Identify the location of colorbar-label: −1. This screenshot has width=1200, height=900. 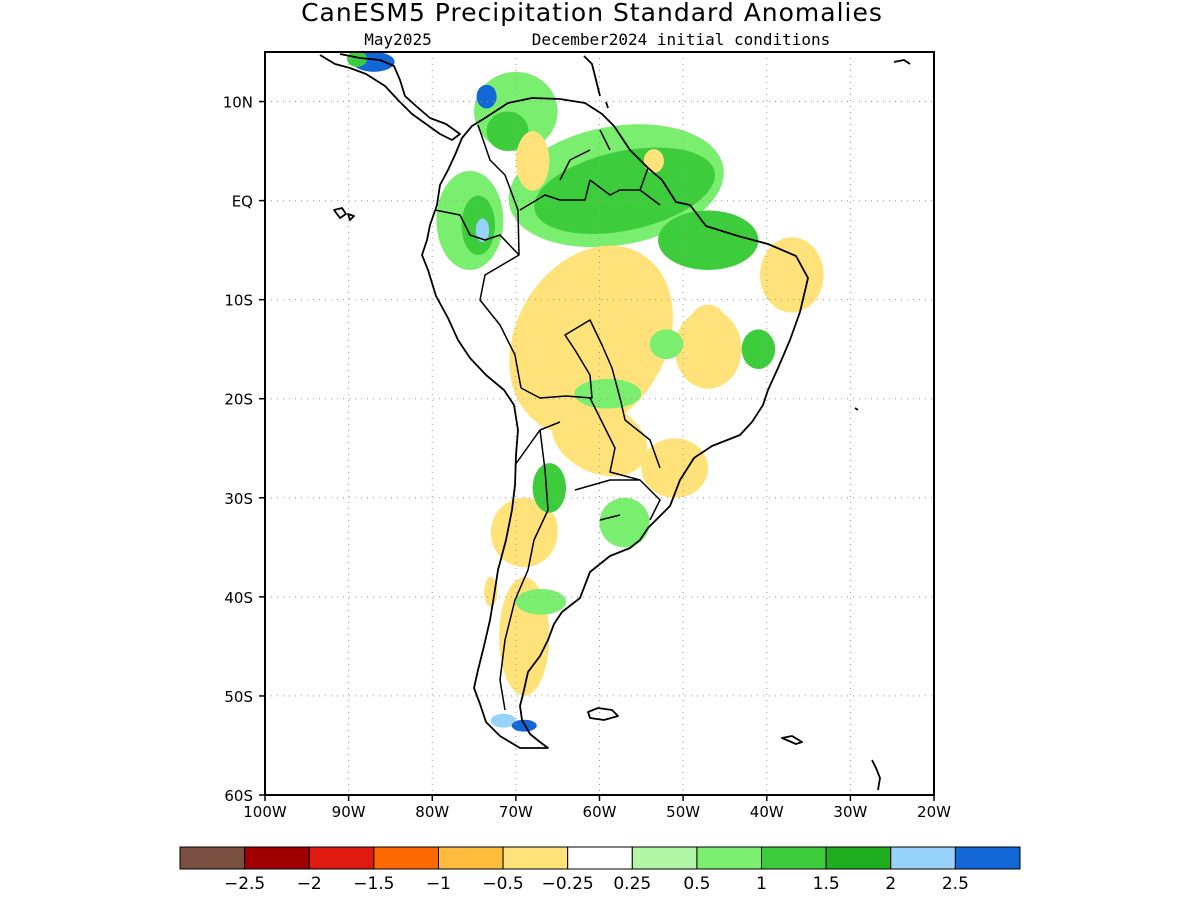
(438, 884).